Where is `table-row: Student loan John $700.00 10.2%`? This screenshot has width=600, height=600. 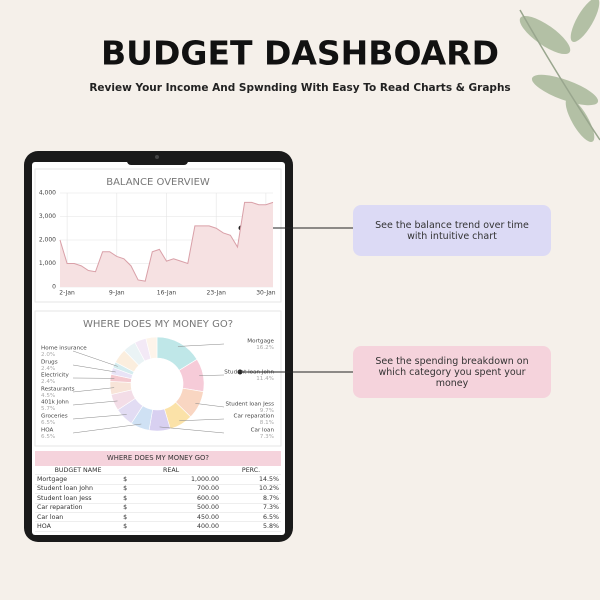 table-row: Student loan John $700.00 10.2% is located at coordinates (158, 489).